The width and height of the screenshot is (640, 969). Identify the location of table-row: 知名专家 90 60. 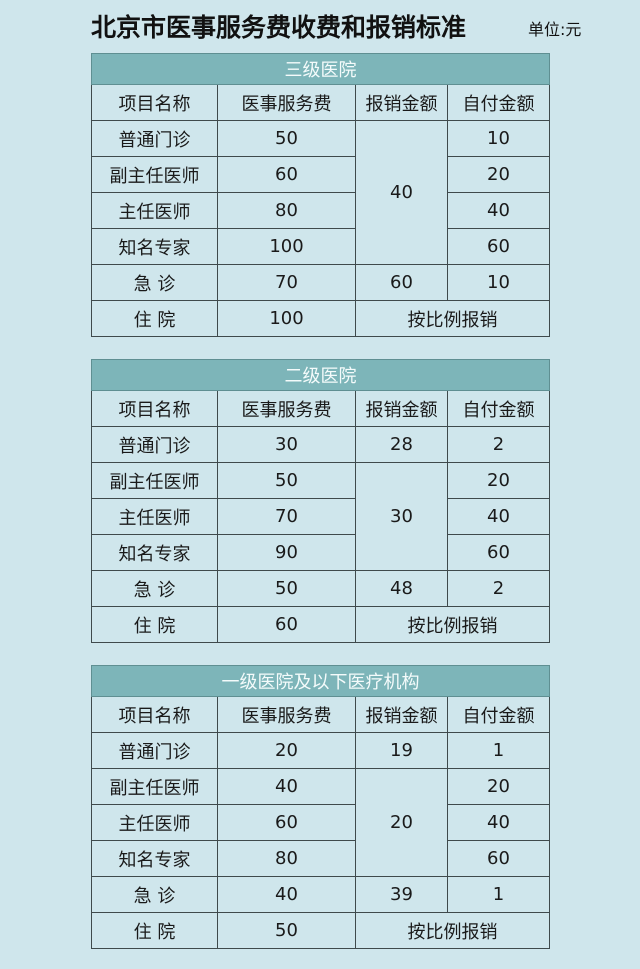
(320, 552).